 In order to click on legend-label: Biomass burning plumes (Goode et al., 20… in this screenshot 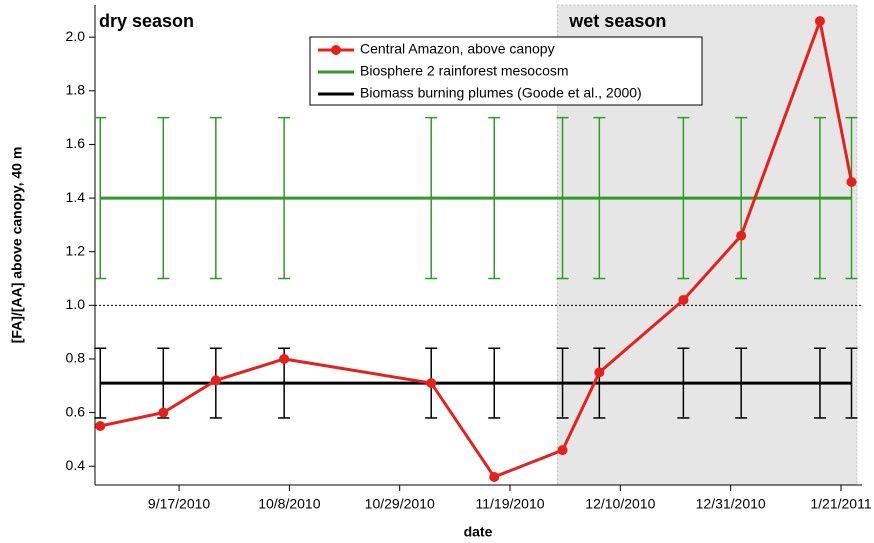, I will do `click(501, 93)`.